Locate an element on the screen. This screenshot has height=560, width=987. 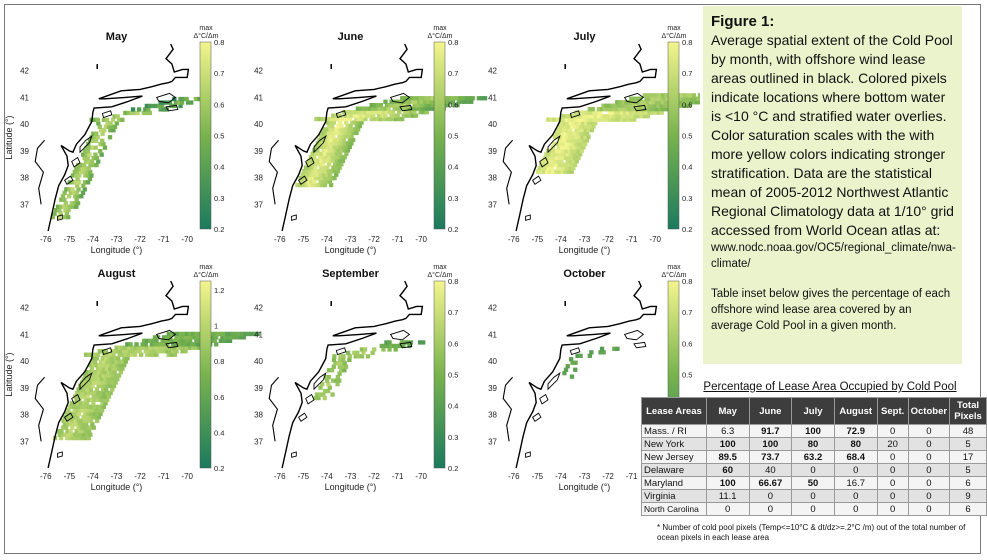
x-tick-label: -72 is located at coordinates (608, 239).